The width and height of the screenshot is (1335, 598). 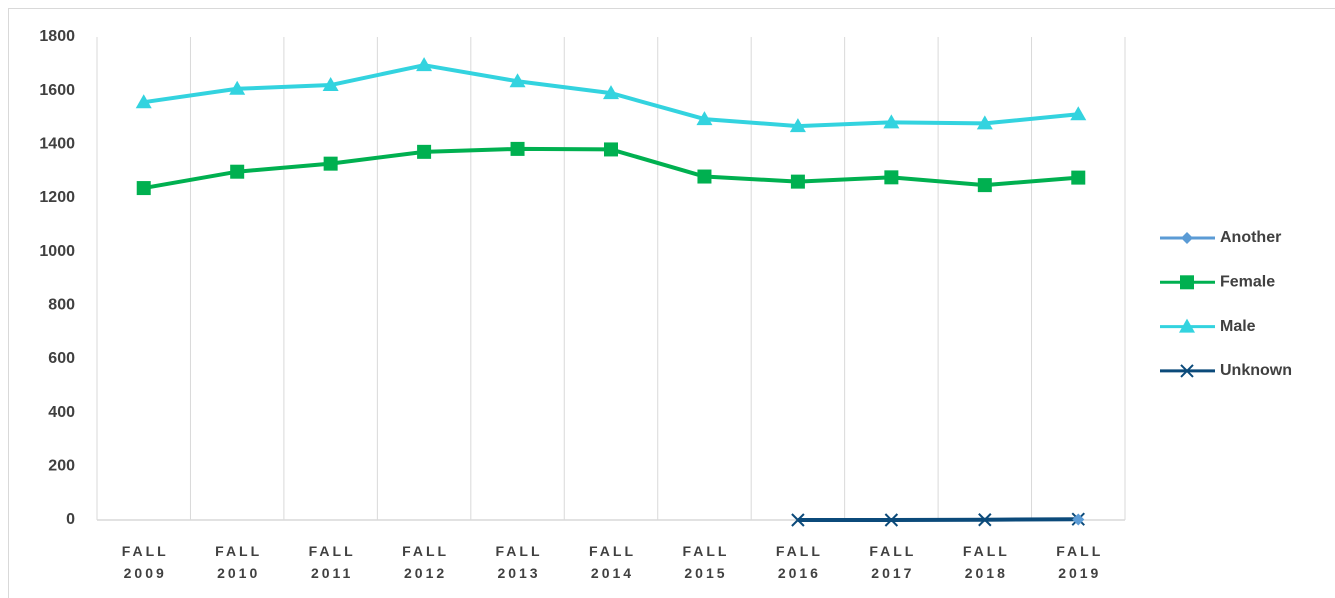 I want to click on y-tick-label: 1800, so click(x=57, y=36).